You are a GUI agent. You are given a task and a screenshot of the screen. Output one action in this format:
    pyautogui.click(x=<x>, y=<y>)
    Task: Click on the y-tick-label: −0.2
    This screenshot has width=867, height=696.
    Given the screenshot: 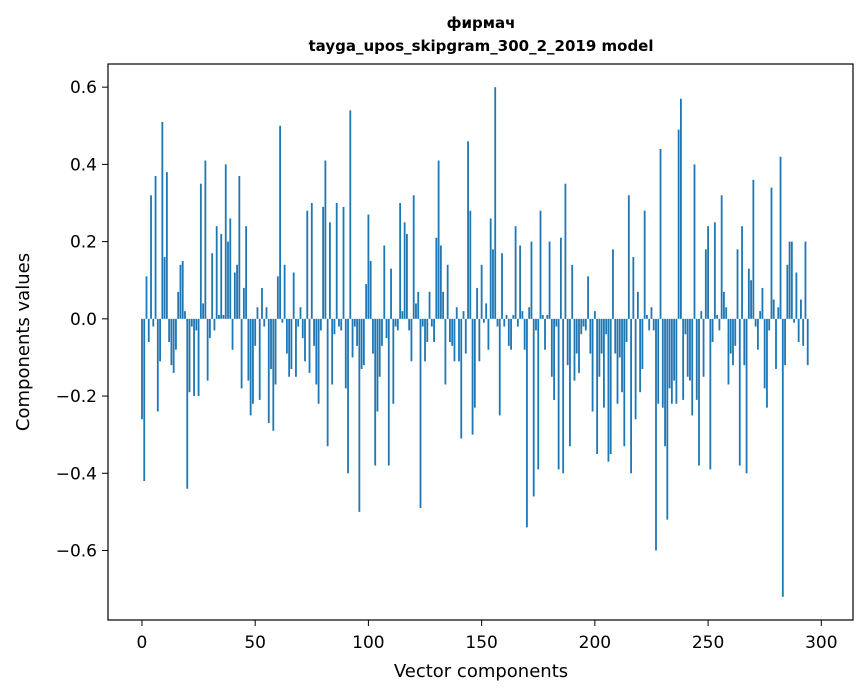 What is the action you would take?
    pyautogui.click(x=76, y=397)
    